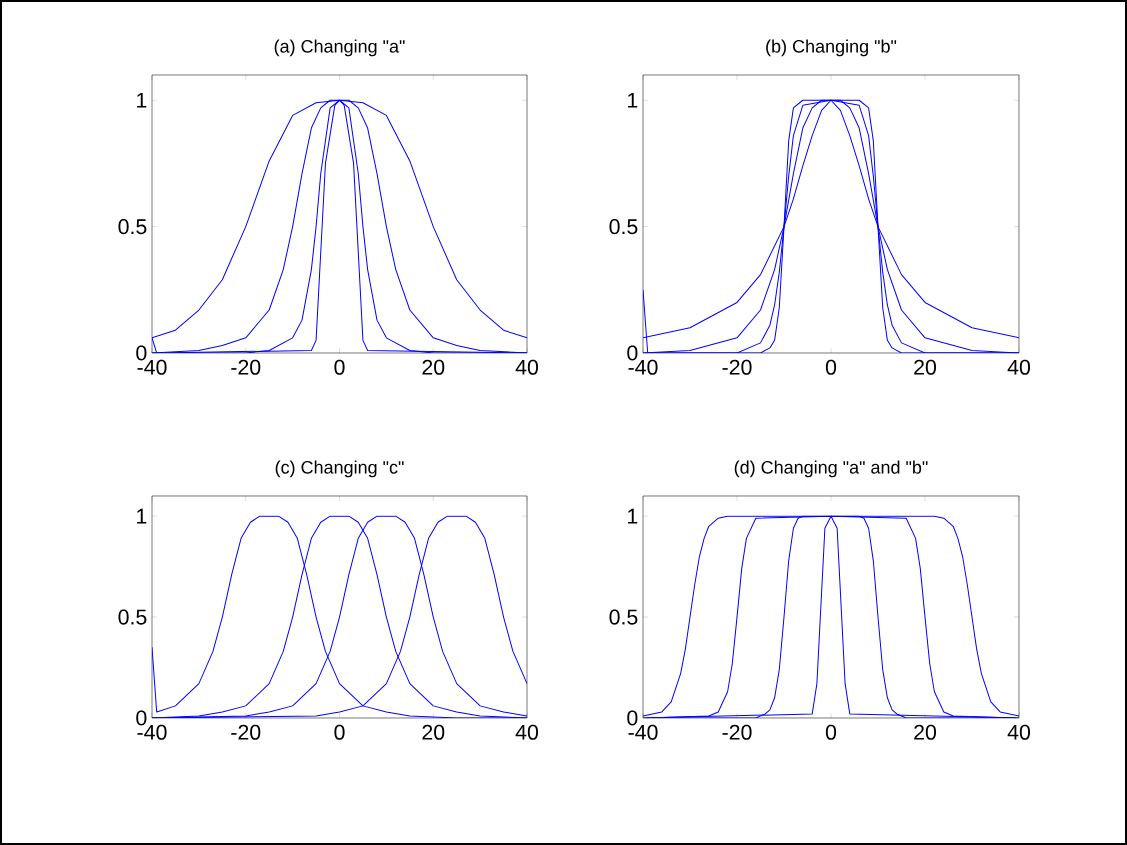  What do you see at coordinates (339, 48) in the screenshot?
I see `chart-title: (a) Changing "a"` at bounding box center [339, 48].